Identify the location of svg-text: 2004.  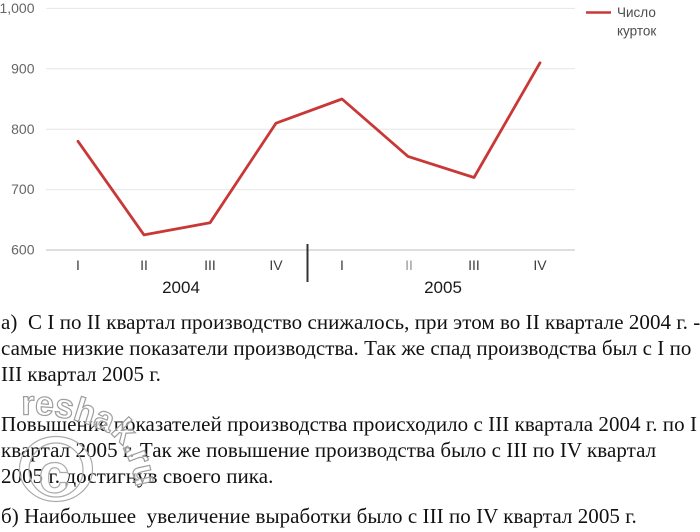
(181, 287).